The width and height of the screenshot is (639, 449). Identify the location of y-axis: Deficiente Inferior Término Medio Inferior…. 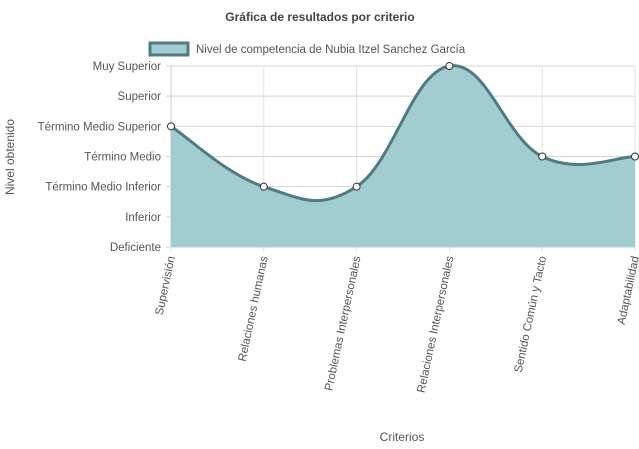
(100, 157).